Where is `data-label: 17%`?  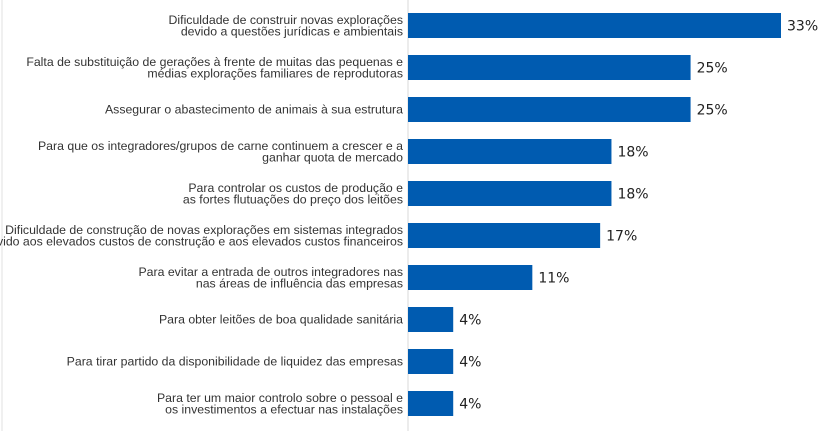 data-label: 17% is located at coordinates (621, 237).